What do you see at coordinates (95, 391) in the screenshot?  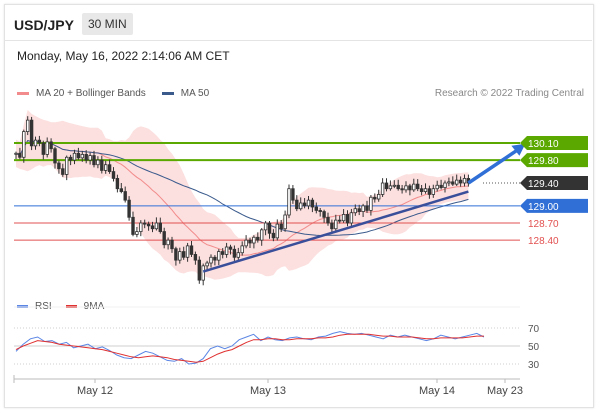 I see `x-tick-label: May 12` at bounding box center [95, 391].